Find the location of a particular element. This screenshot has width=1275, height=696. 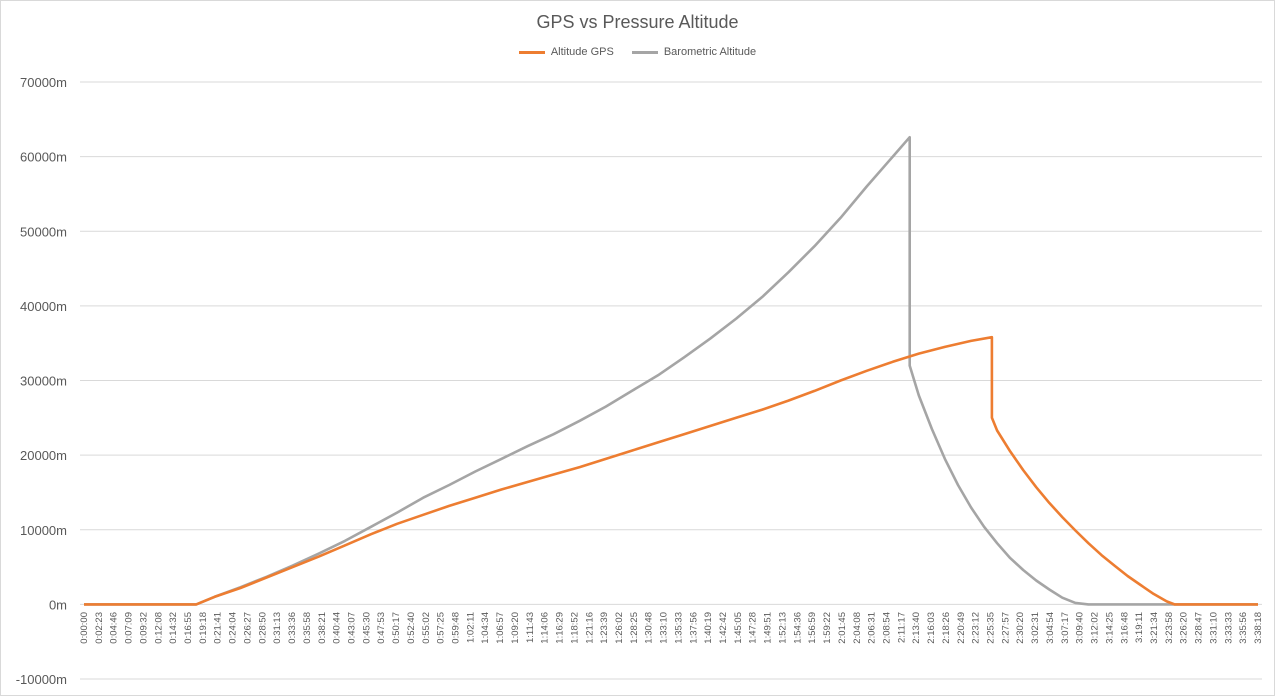

x-tick-label: 1:59:22 is located at coordinates (827, 628).